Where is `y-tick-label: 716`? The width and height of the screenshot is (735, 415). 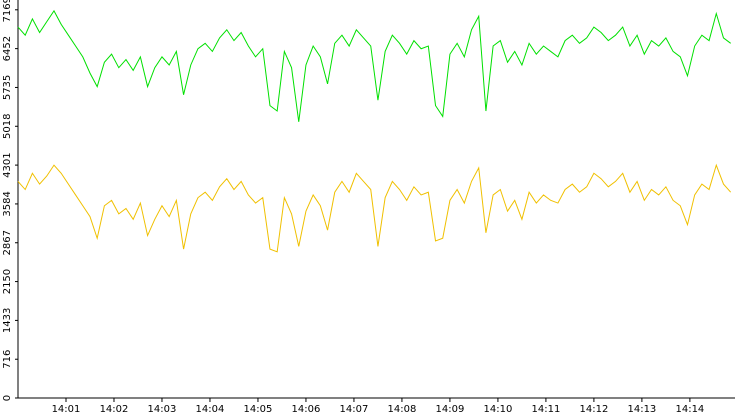
y-tick-label: 716 is located at coordinates (7, 359).